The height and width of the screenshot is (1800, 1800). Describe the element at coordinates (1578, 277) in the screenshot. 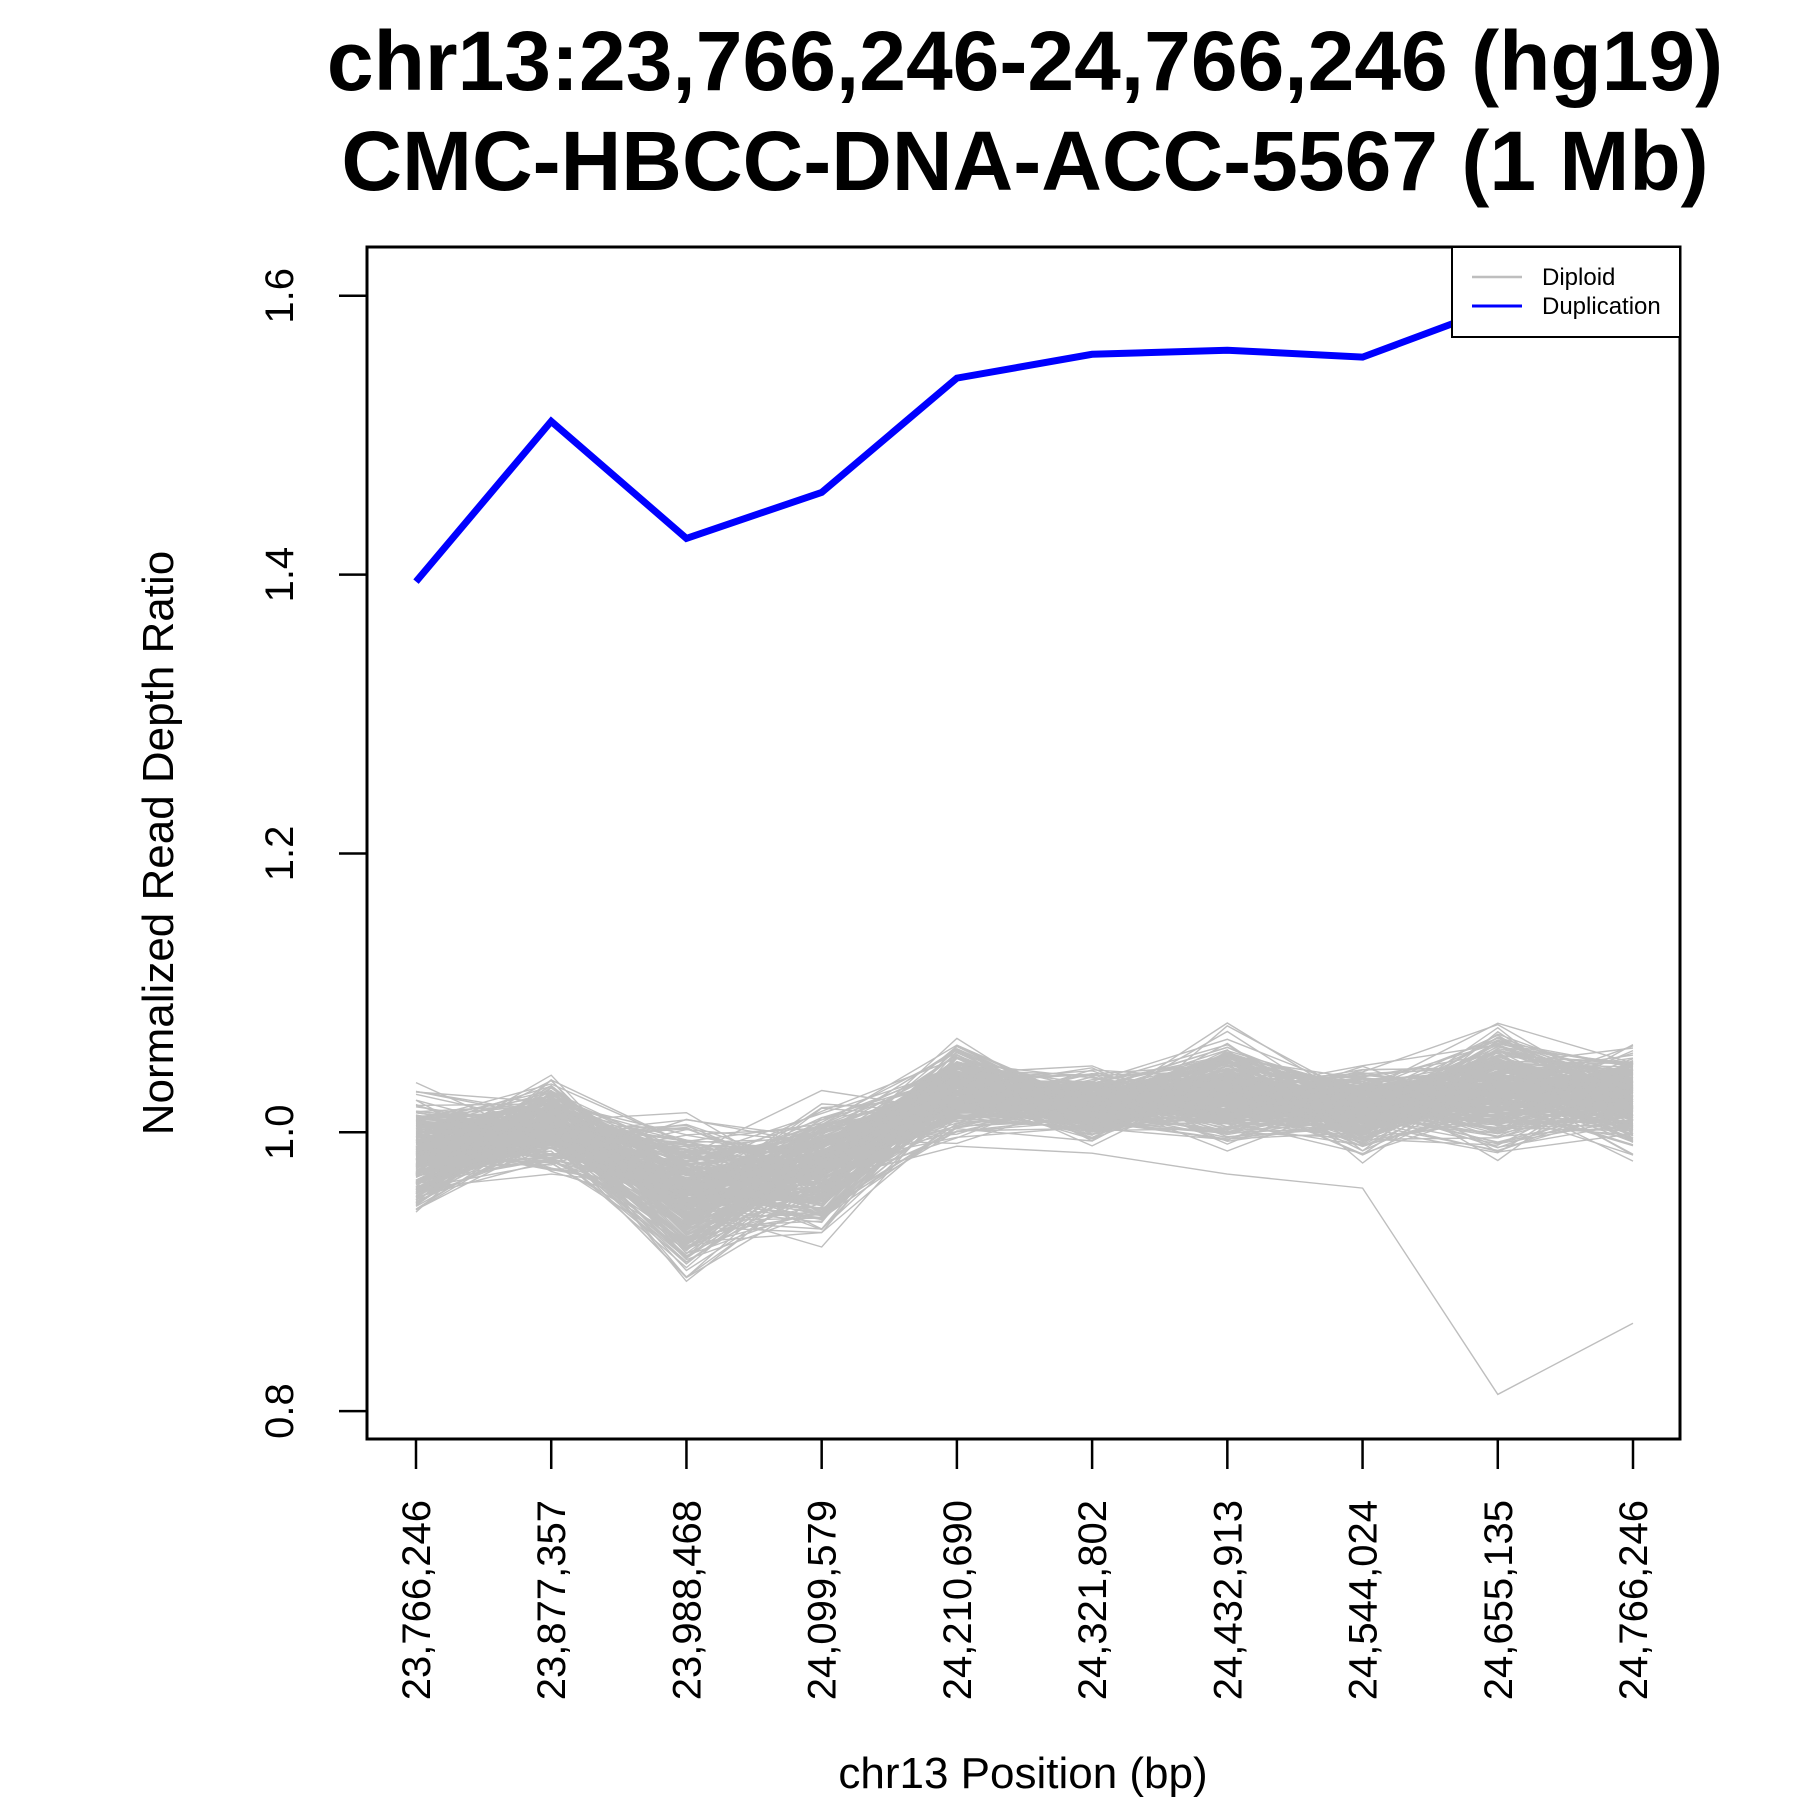

I see `legend-diploid-label: Diploid` at that location.